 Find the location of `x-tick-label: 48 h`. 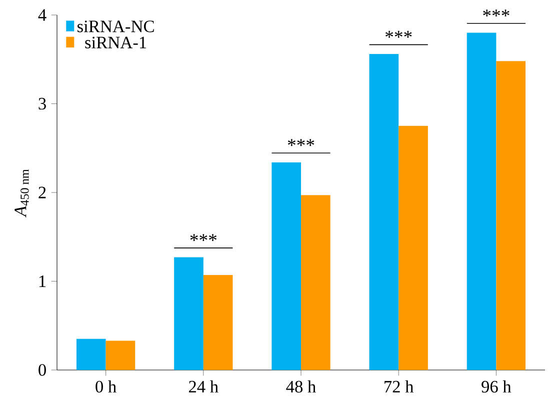

x-tick-label: 48 h is located at coordinates (301, 386).